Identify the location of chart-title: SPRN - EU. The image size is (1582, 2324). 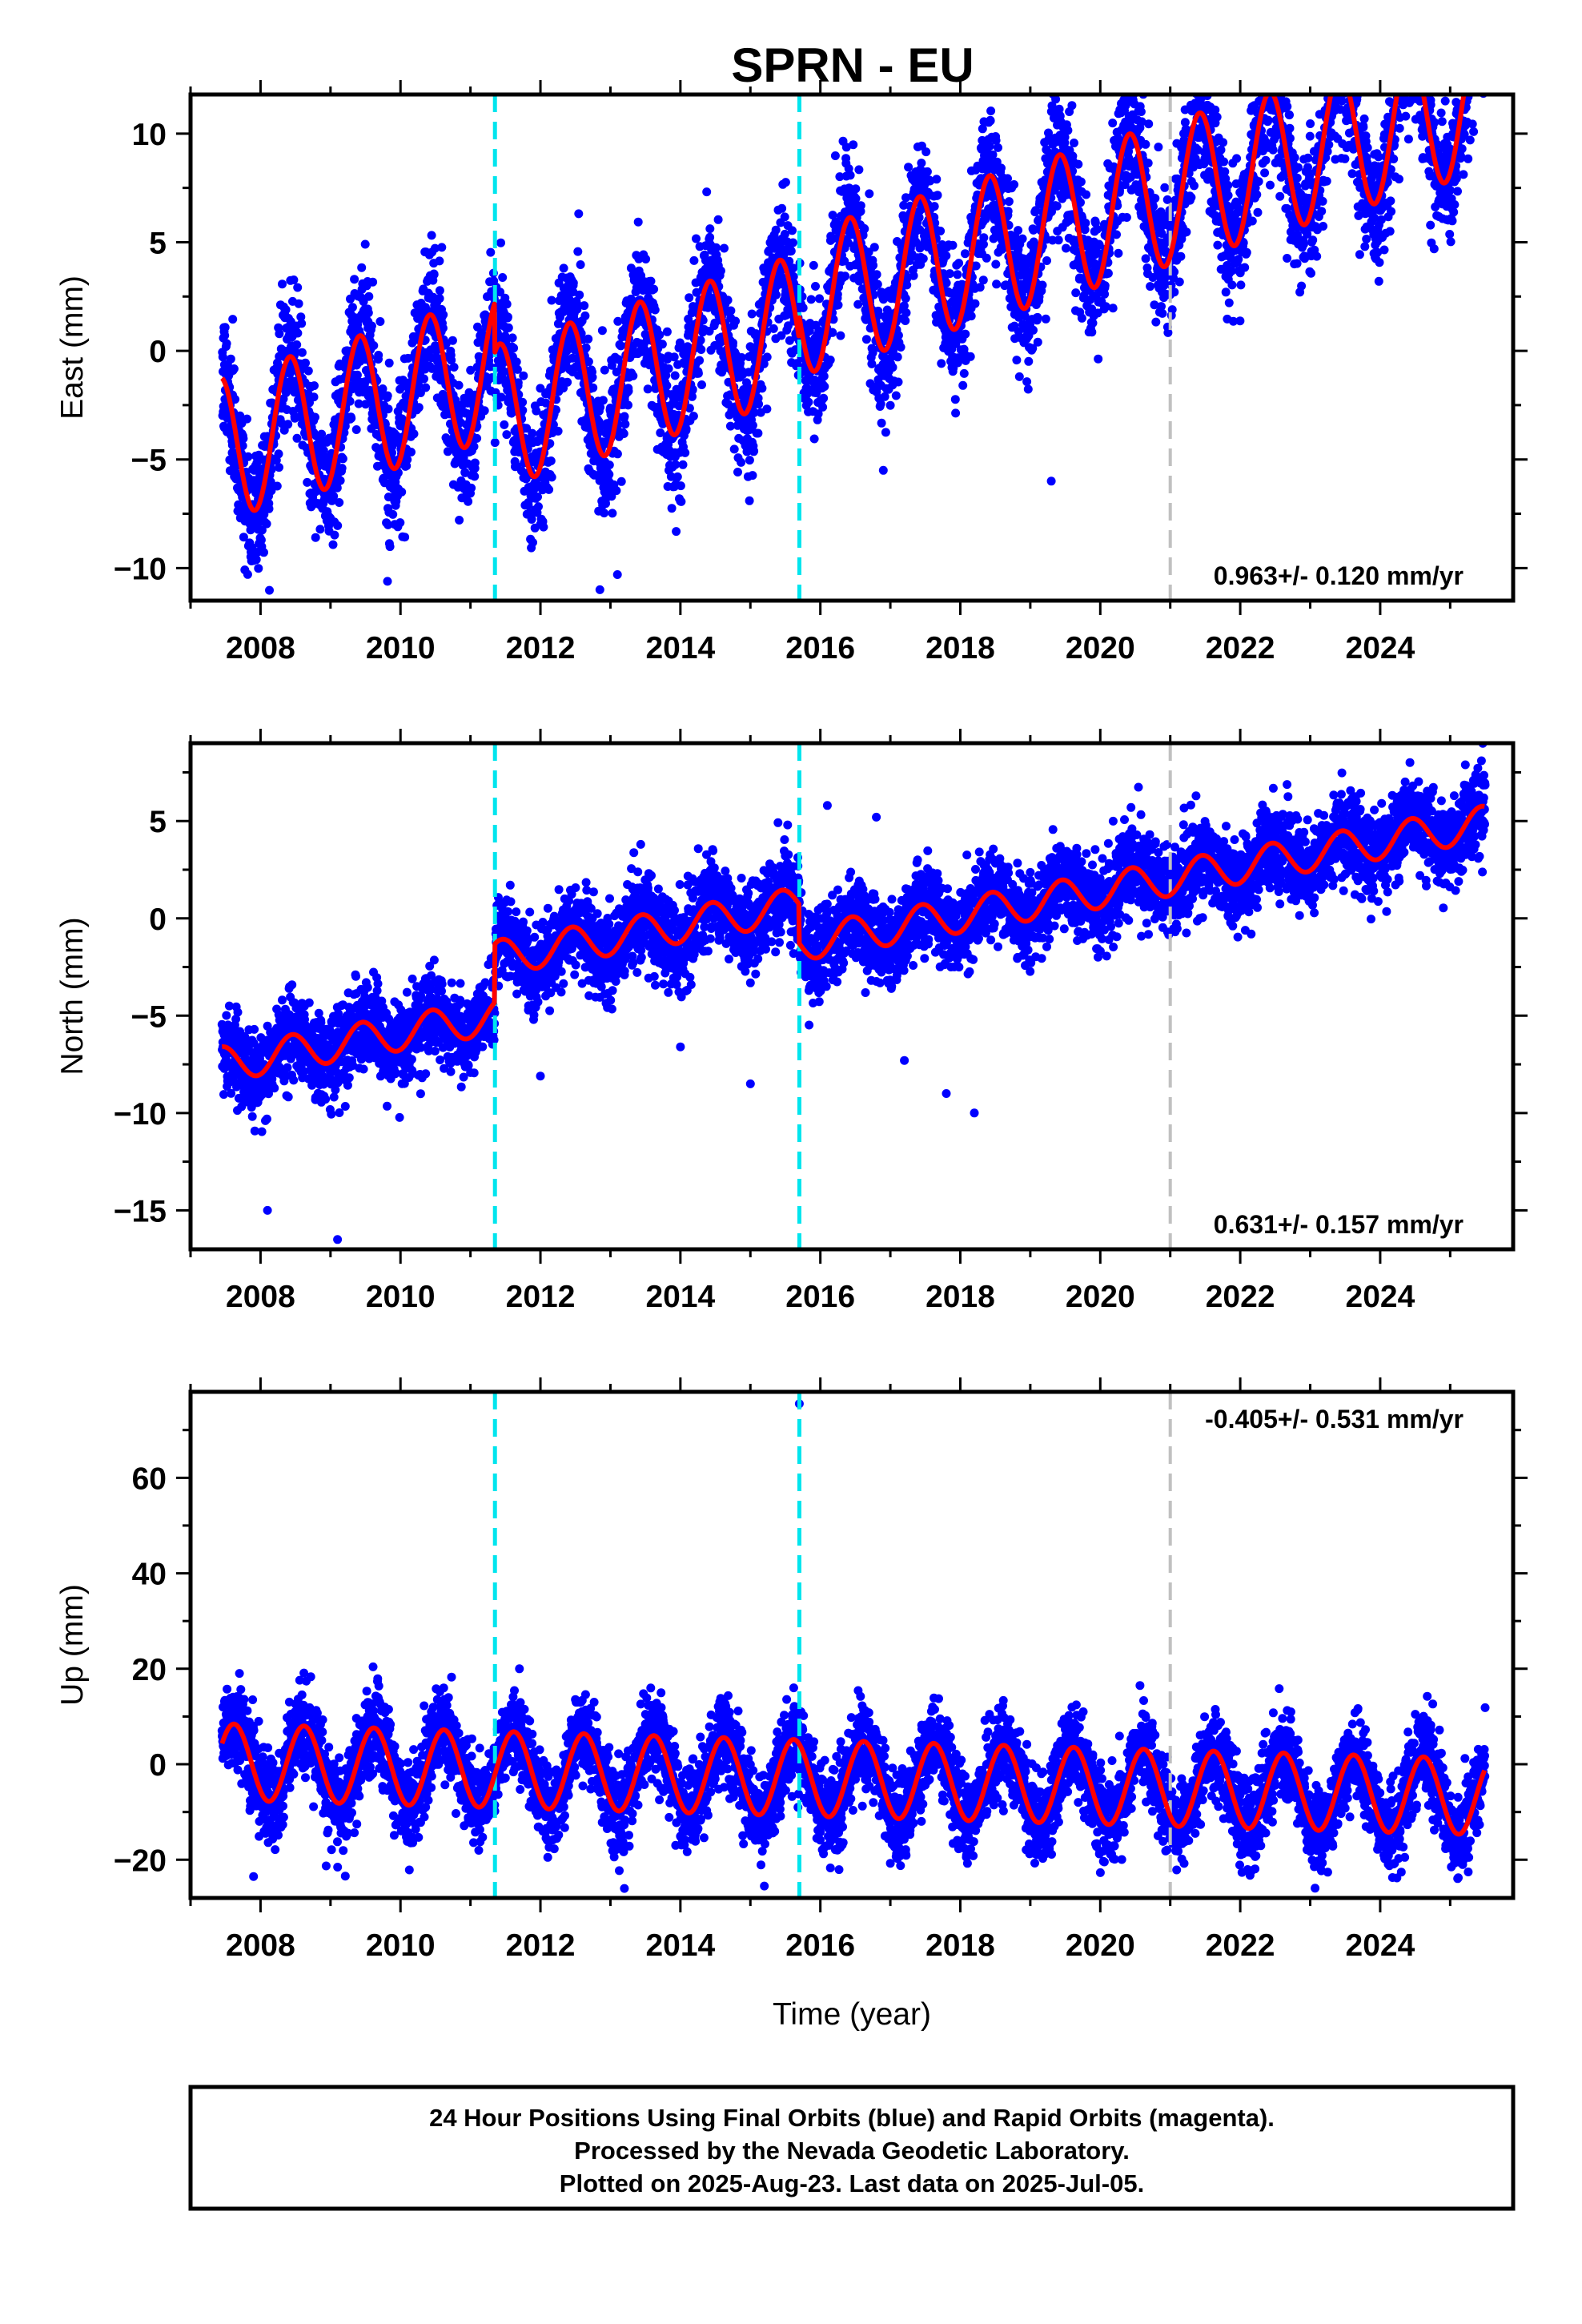
(852, 65).